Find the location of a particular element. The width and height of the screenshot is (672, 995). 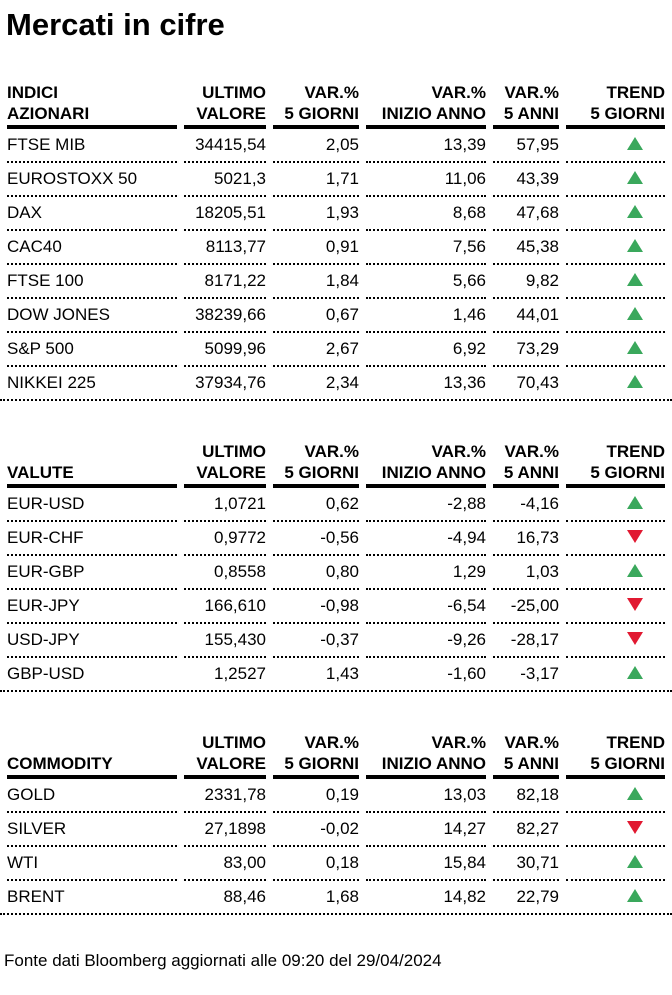

section-title-line: INDICI is located at coordinates (32, 92).